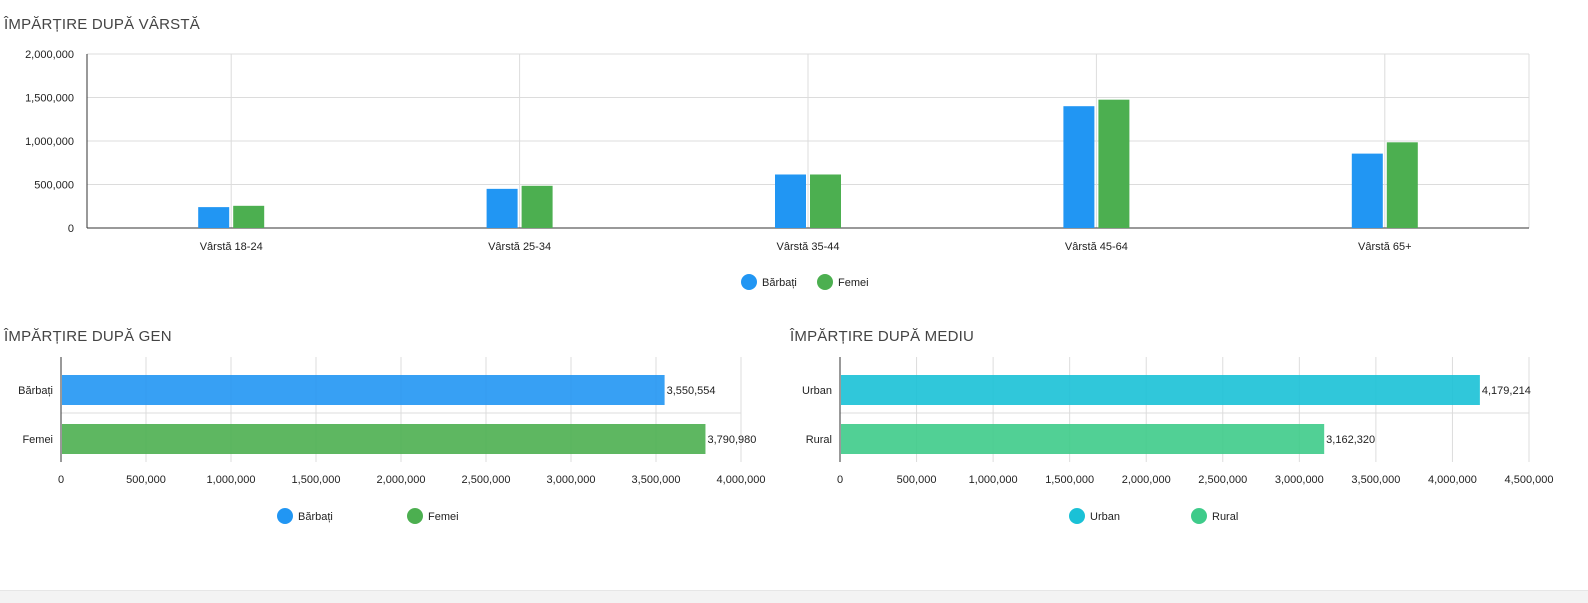  I want to click on gender-x-tick-label: 500,000, so click(146, 480).